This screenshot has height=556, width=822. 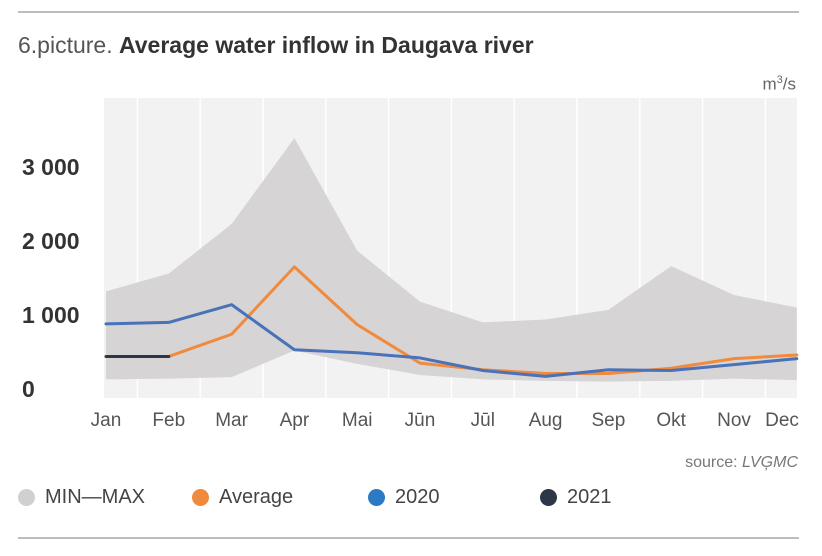 I want to click on x-tick-label: Apr, so click(x=295, y=420).